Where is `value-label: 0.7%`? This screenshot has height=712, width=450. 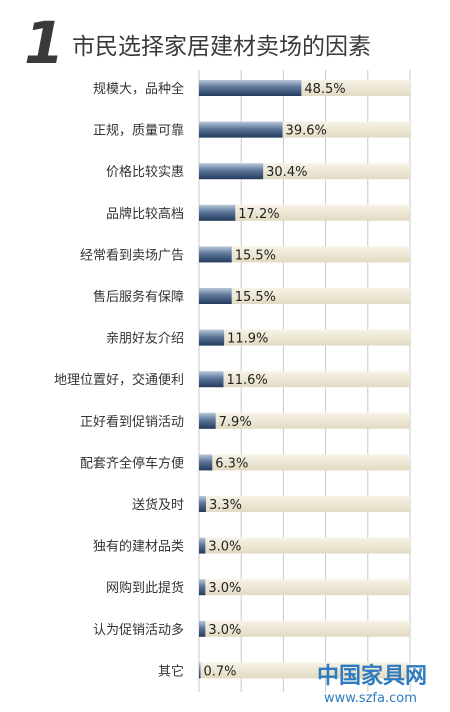
value-label: 0.7% is located at coordinates (220, 671).